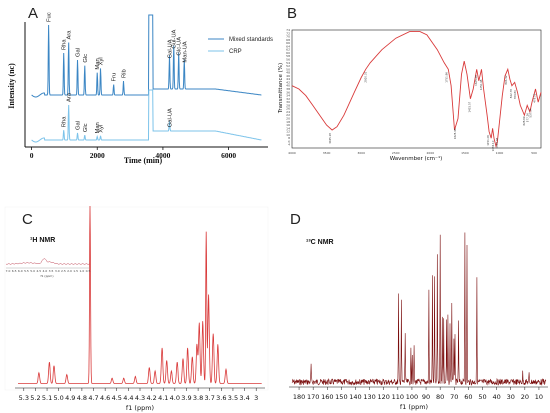 This screenshot has height=413, width=550. What do you see at coordinates (288, 89) in the screenshot?
I see `panel-b-y-tick-label: 38` at bounding box center [288, 89].